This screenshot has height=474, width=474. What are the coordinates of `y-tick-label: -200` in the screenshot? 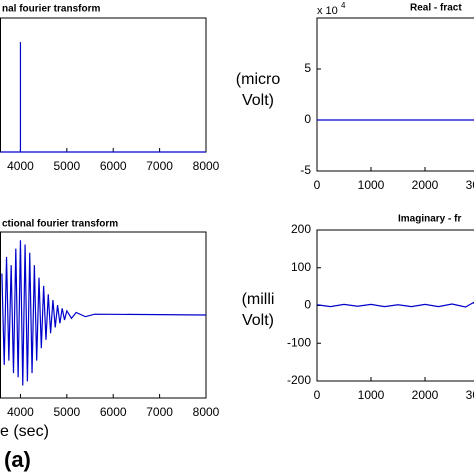 It's located at (299, 380).